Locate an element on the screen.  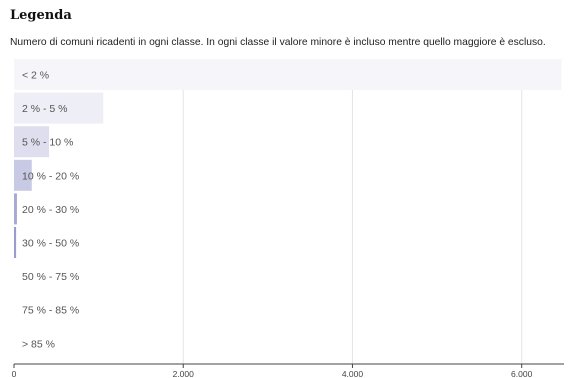
x-axis: 0 2.000 4.000 6.000 is located at coordinates (288, 370).